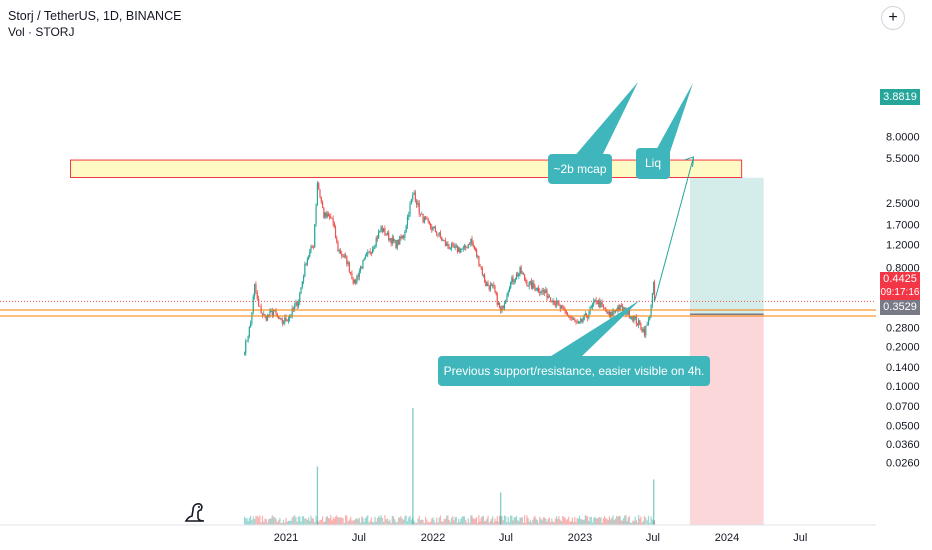 The width and height of the screenshot is (932, 550). I want to click on note-mcap: ~2b mcap, so click(580, 169).